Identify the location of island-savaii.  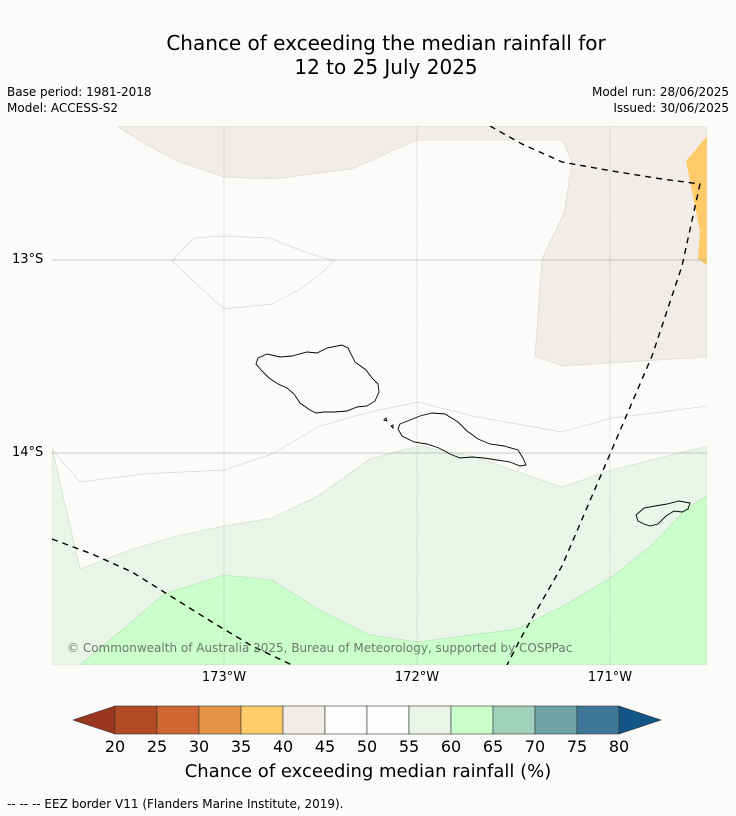
(317, 379).